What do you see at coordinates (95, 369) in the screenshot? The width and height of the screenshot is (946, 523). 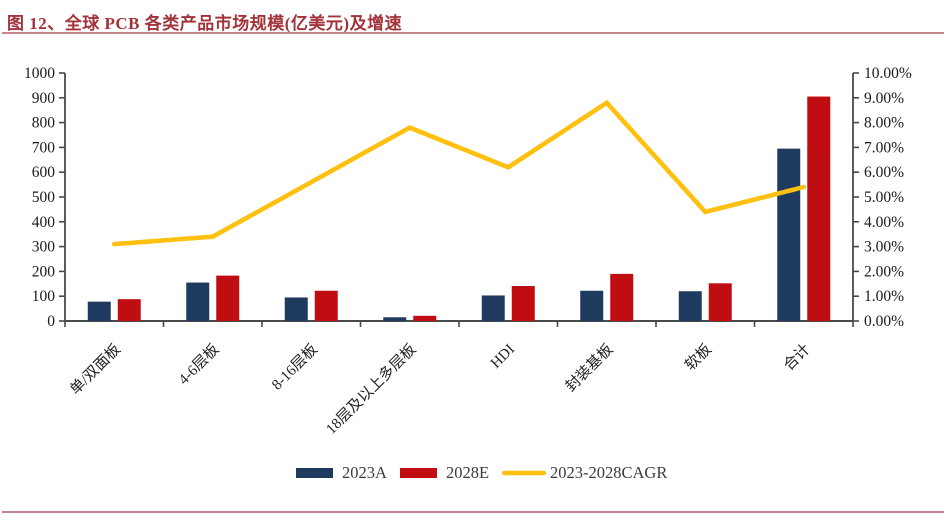 I see `category-label-0: 单/双面板` at bounding box center [95, 369].